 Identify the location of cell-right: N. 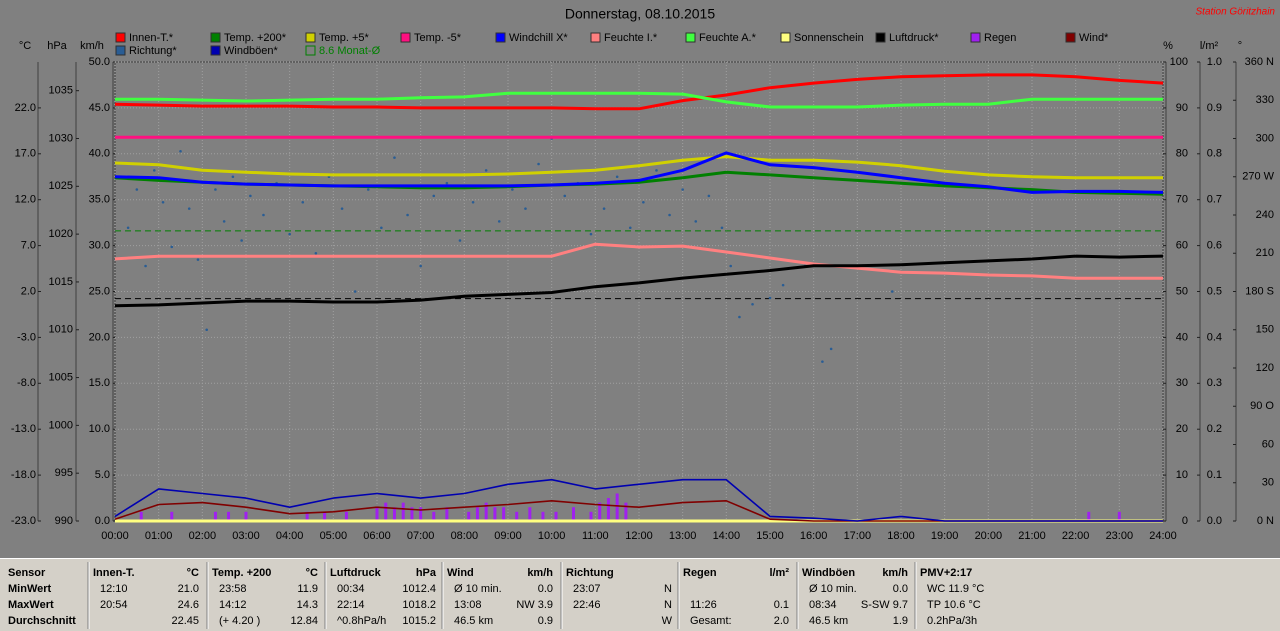
(668, 589).